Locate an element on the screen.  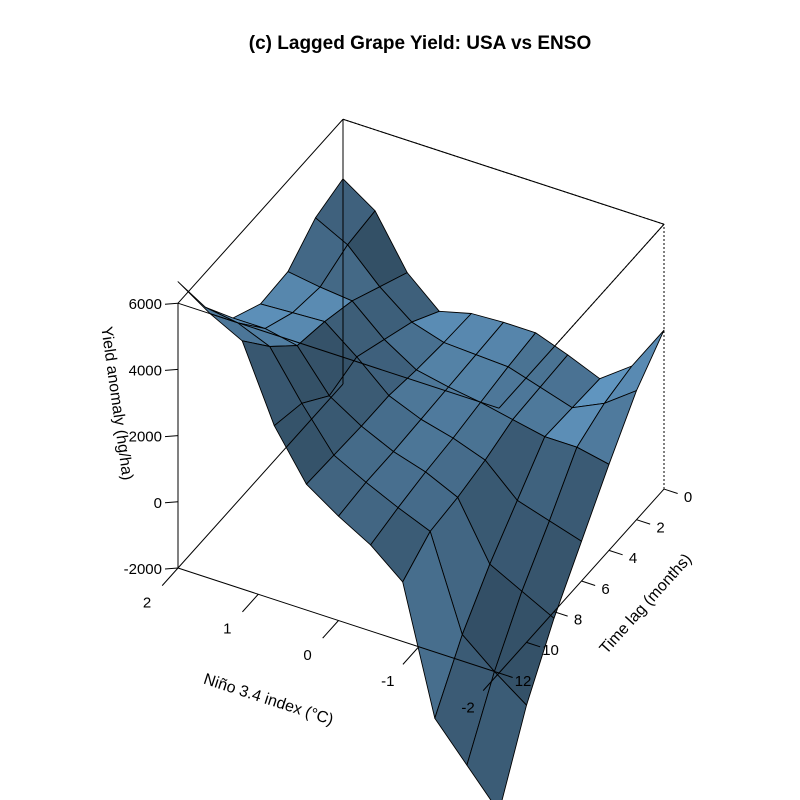
y-axis-label: Time lag (months) is located at coordinates (646, 604).